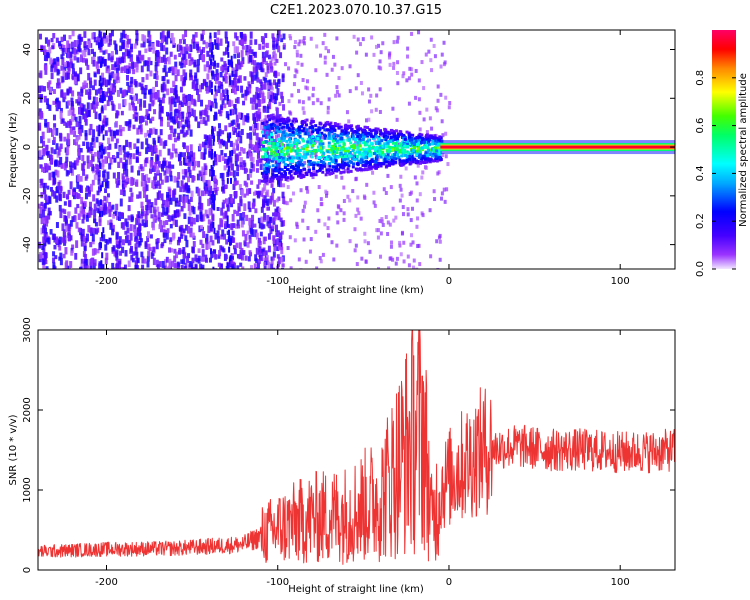  I want to click on spectrogram-y-tick-label: -40, so click(27, 244).